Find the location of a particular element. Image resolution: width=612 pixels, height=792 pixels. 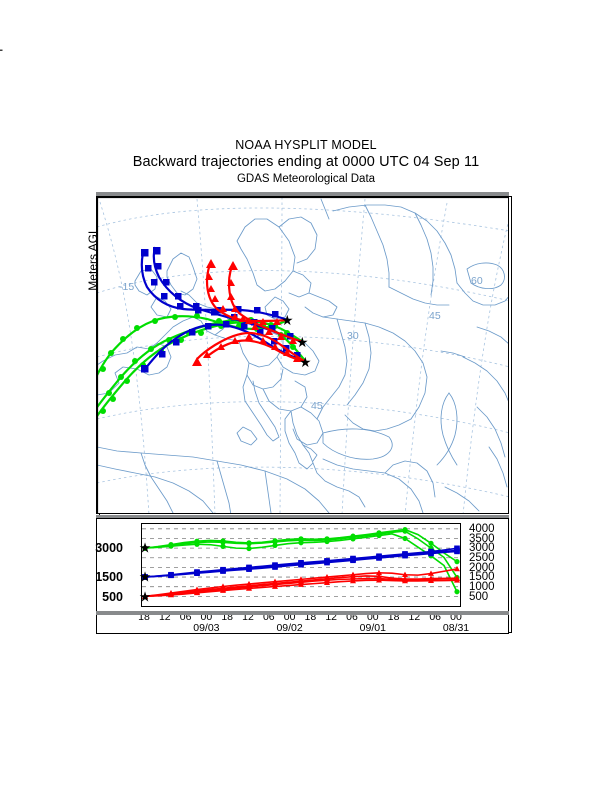

x-day-tick: 08/31 is located at coordinates (456, 628).